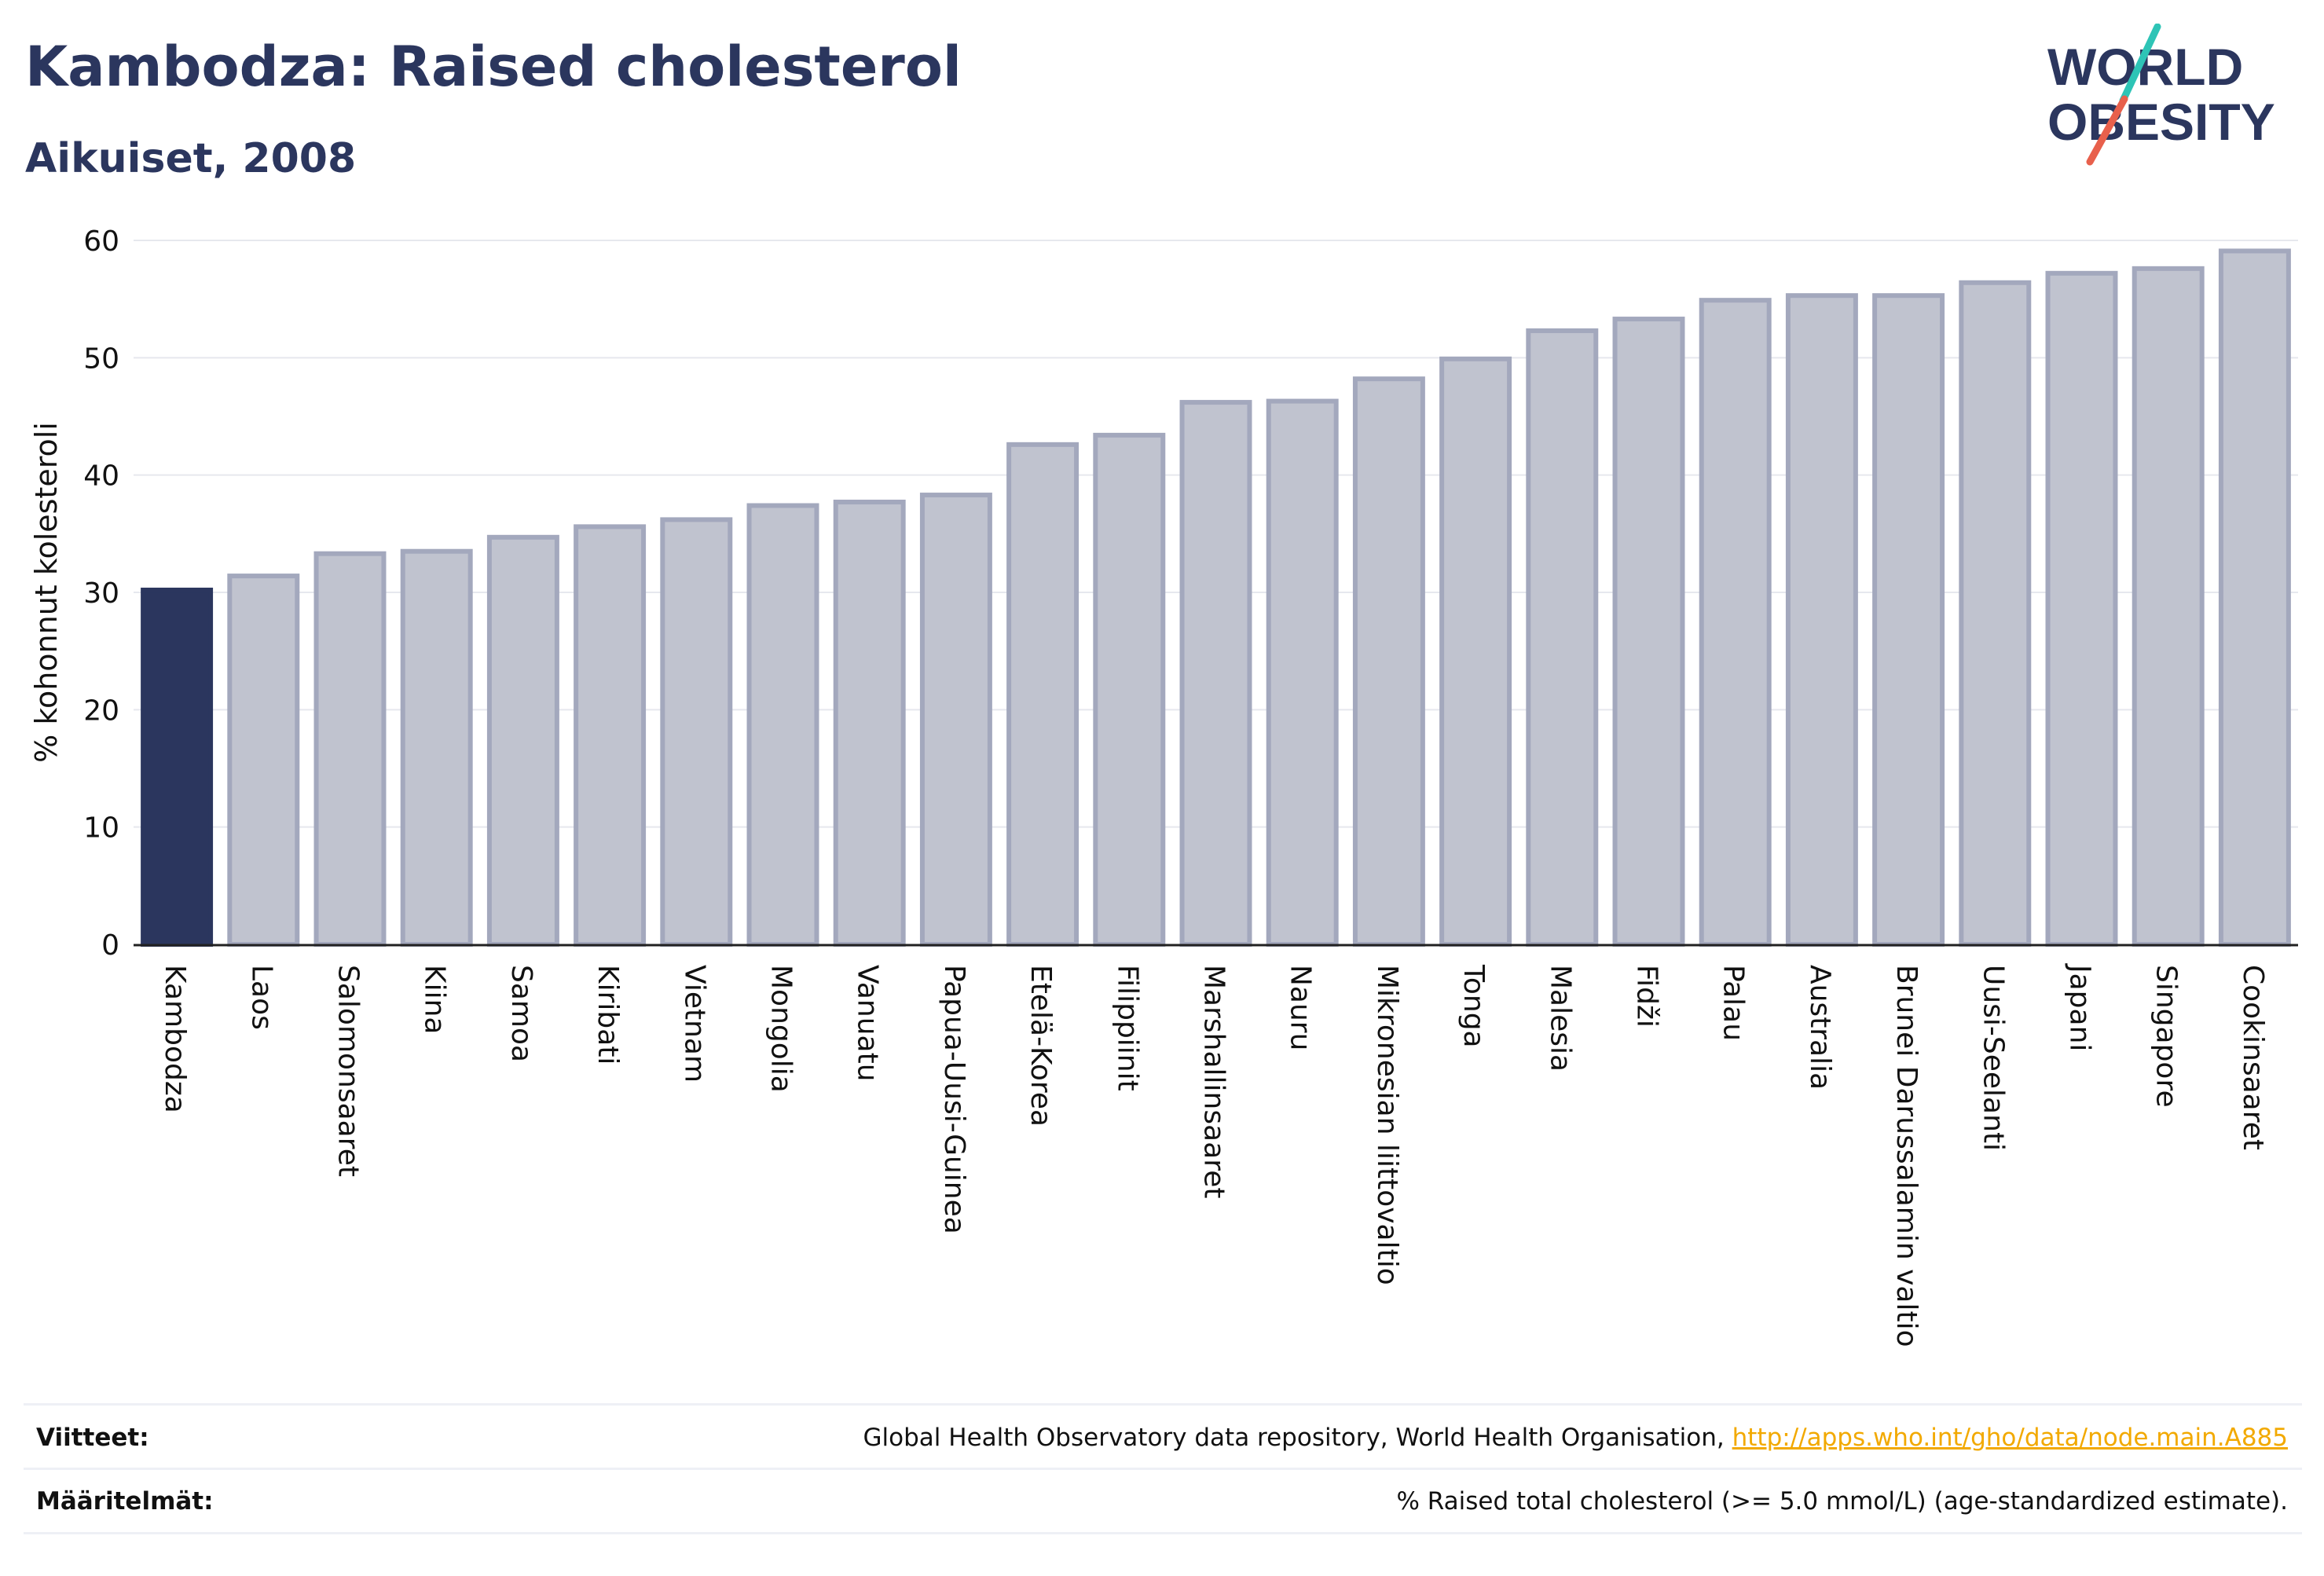  What do you see at coordinates (1214, 1082) in the screenshot?
I see `x-tick-label: Marshallinsaaret` at bounding box center [1214, 1082].